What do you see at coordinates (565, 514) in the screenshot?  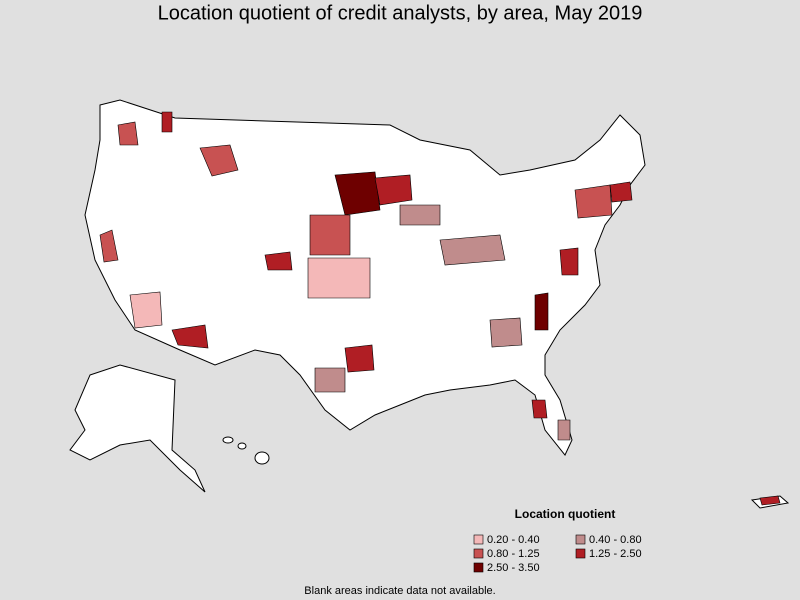 I see `legend-title: Location quotient` at bounding box center [565, 514].